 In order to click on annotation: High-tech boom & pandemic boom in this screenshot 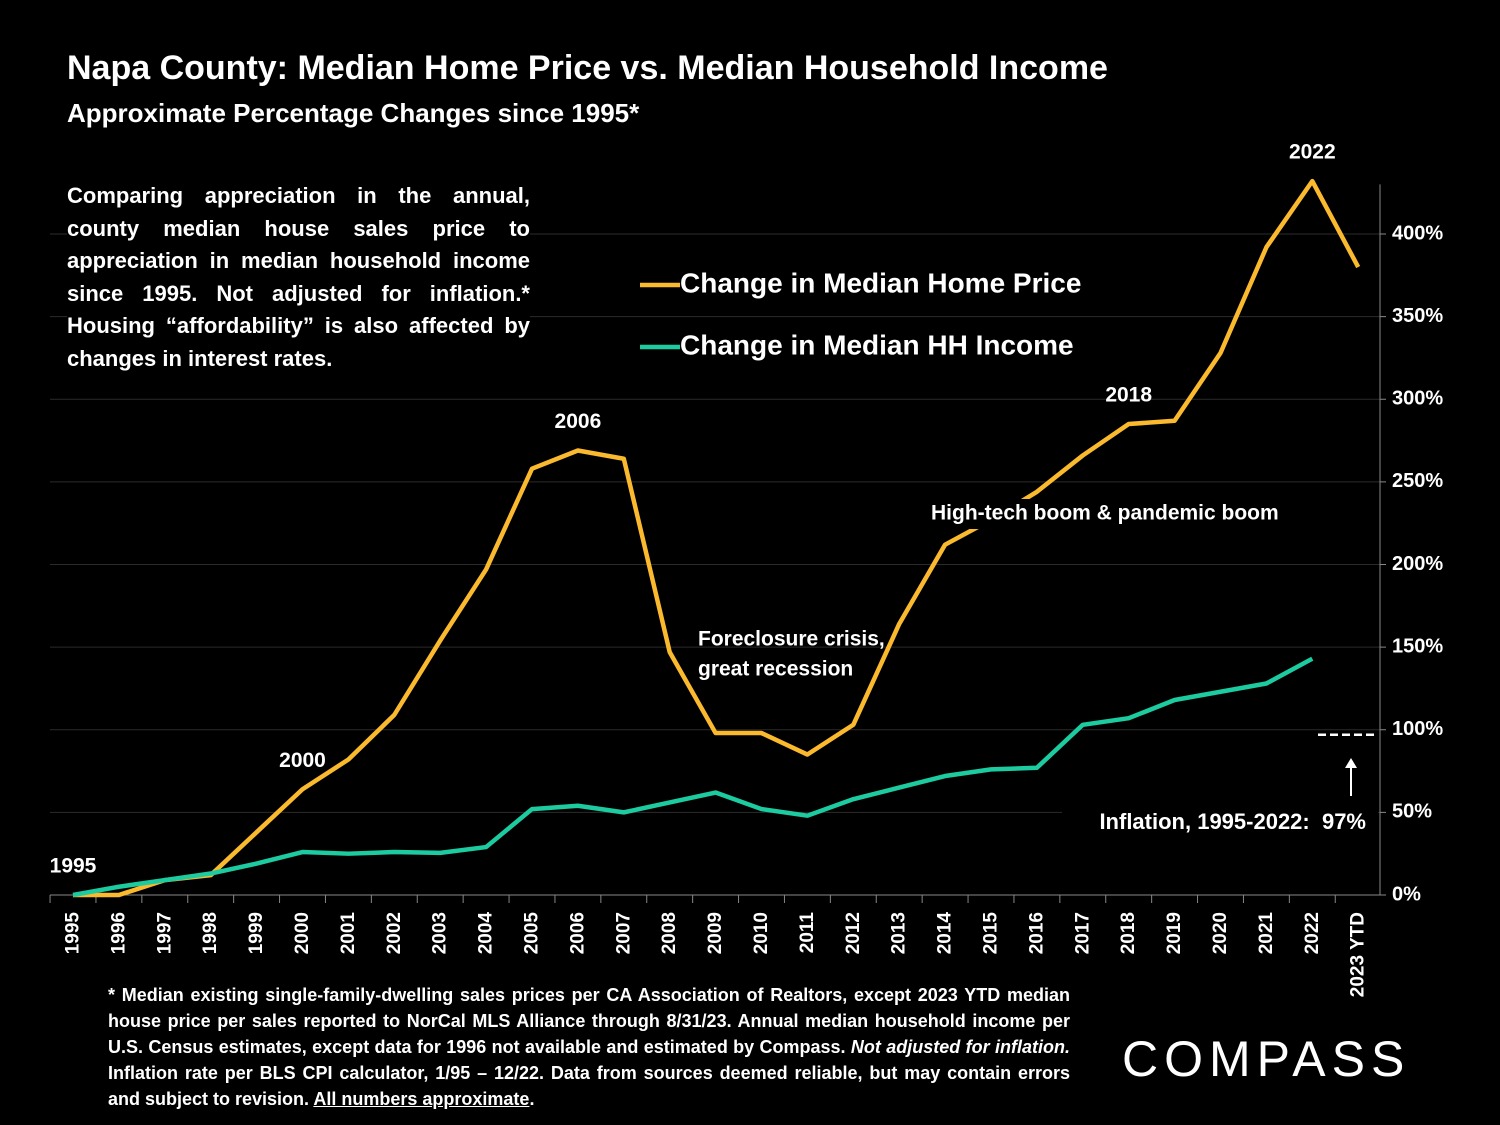, I will do `click(1105, 513)`.